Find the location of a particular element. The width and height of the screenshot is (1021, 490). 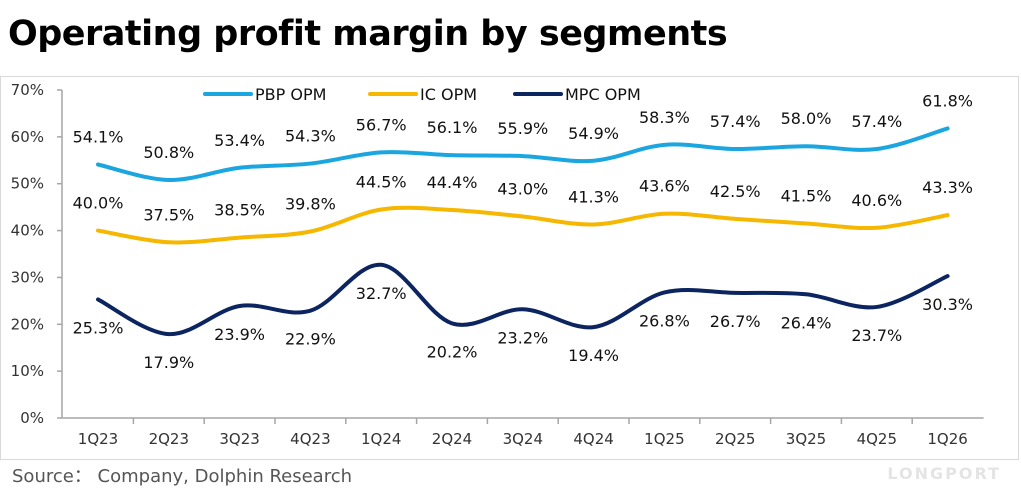

data-label: 43.6% is located at coordinates (664, 186).